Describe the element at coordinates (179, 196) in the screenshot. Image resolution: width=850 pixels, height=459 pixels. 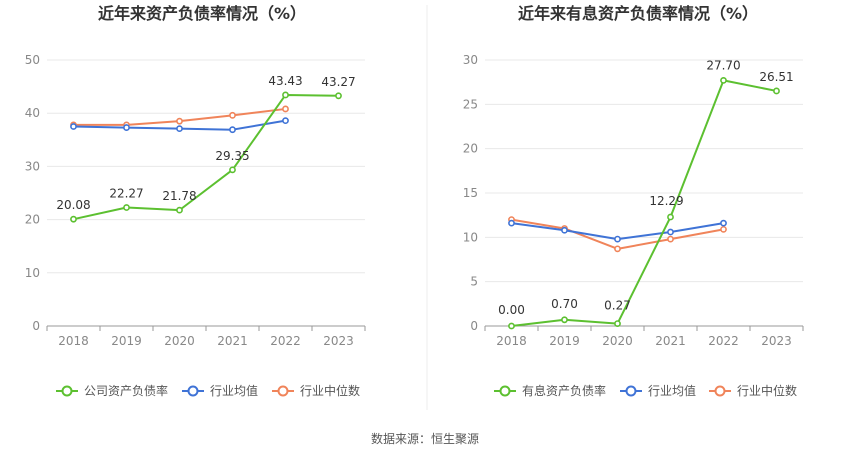
I see `data-label: 21.78` at that location.